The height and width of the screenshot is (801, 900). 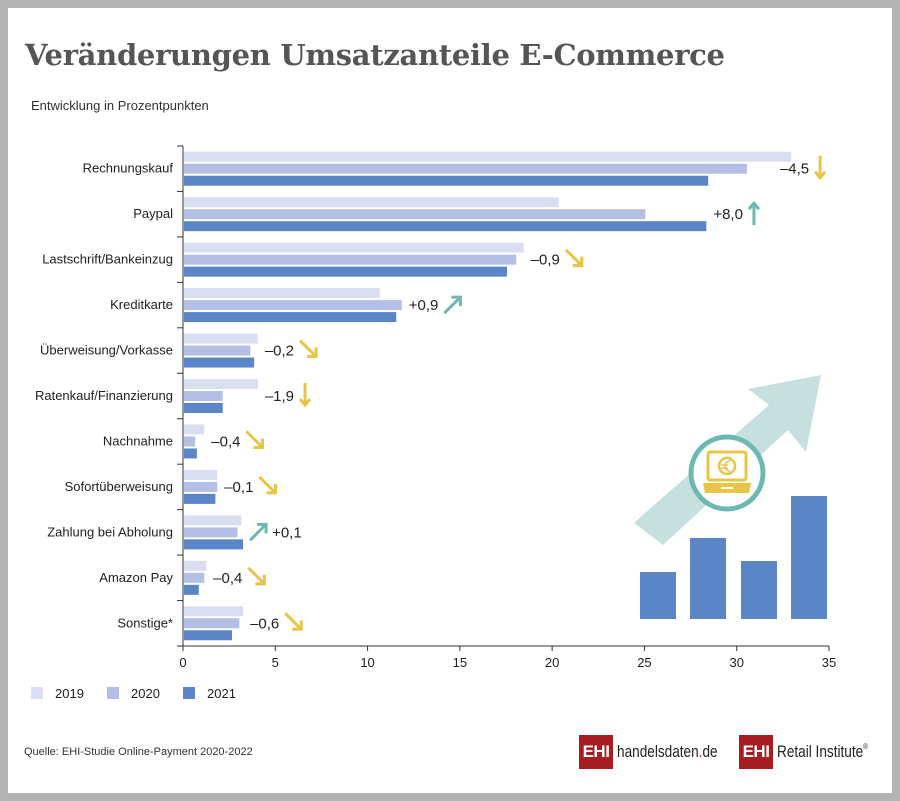 I want to click on change-label: –0,2, so click(x=279, y=351).